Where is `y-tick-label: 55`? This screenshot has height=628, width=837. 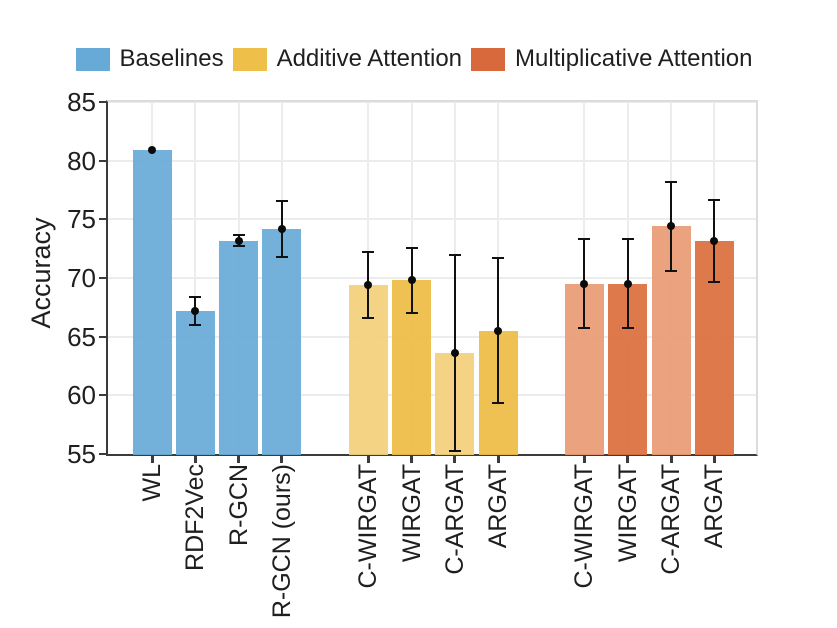 y-tick-label: 55 is located at coordinates (81, 453).